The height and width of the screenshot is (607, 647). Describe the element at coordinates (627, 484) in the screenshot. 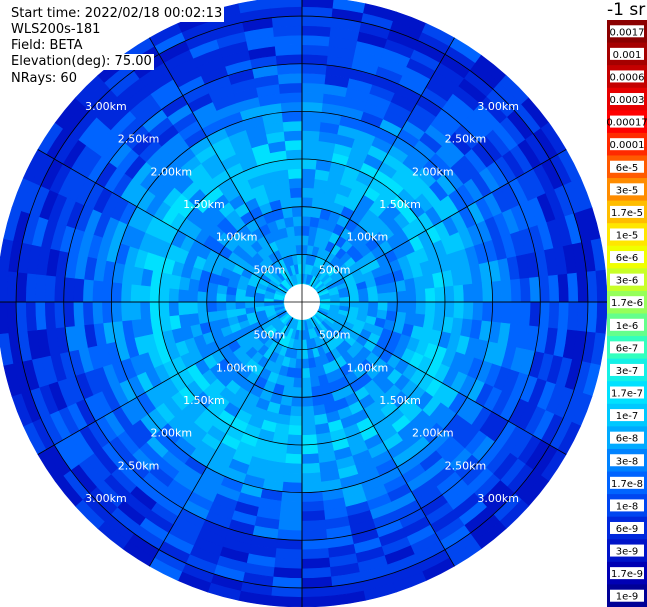

I see `colorbar-tick-label: 1.7e-8` at that location.